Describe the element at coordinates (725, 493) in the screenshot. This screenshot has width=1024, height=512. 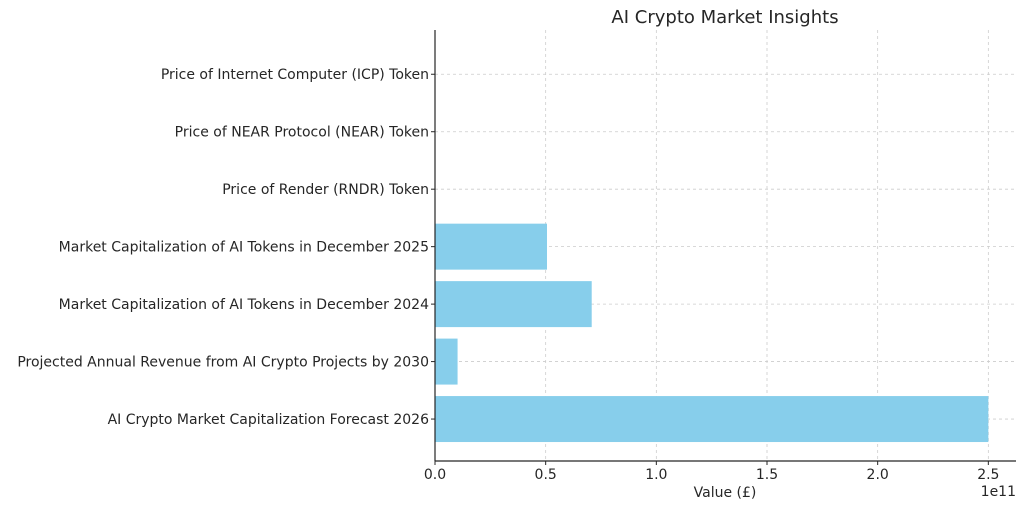
I see `x-axis-label: Value (£)` at that location.